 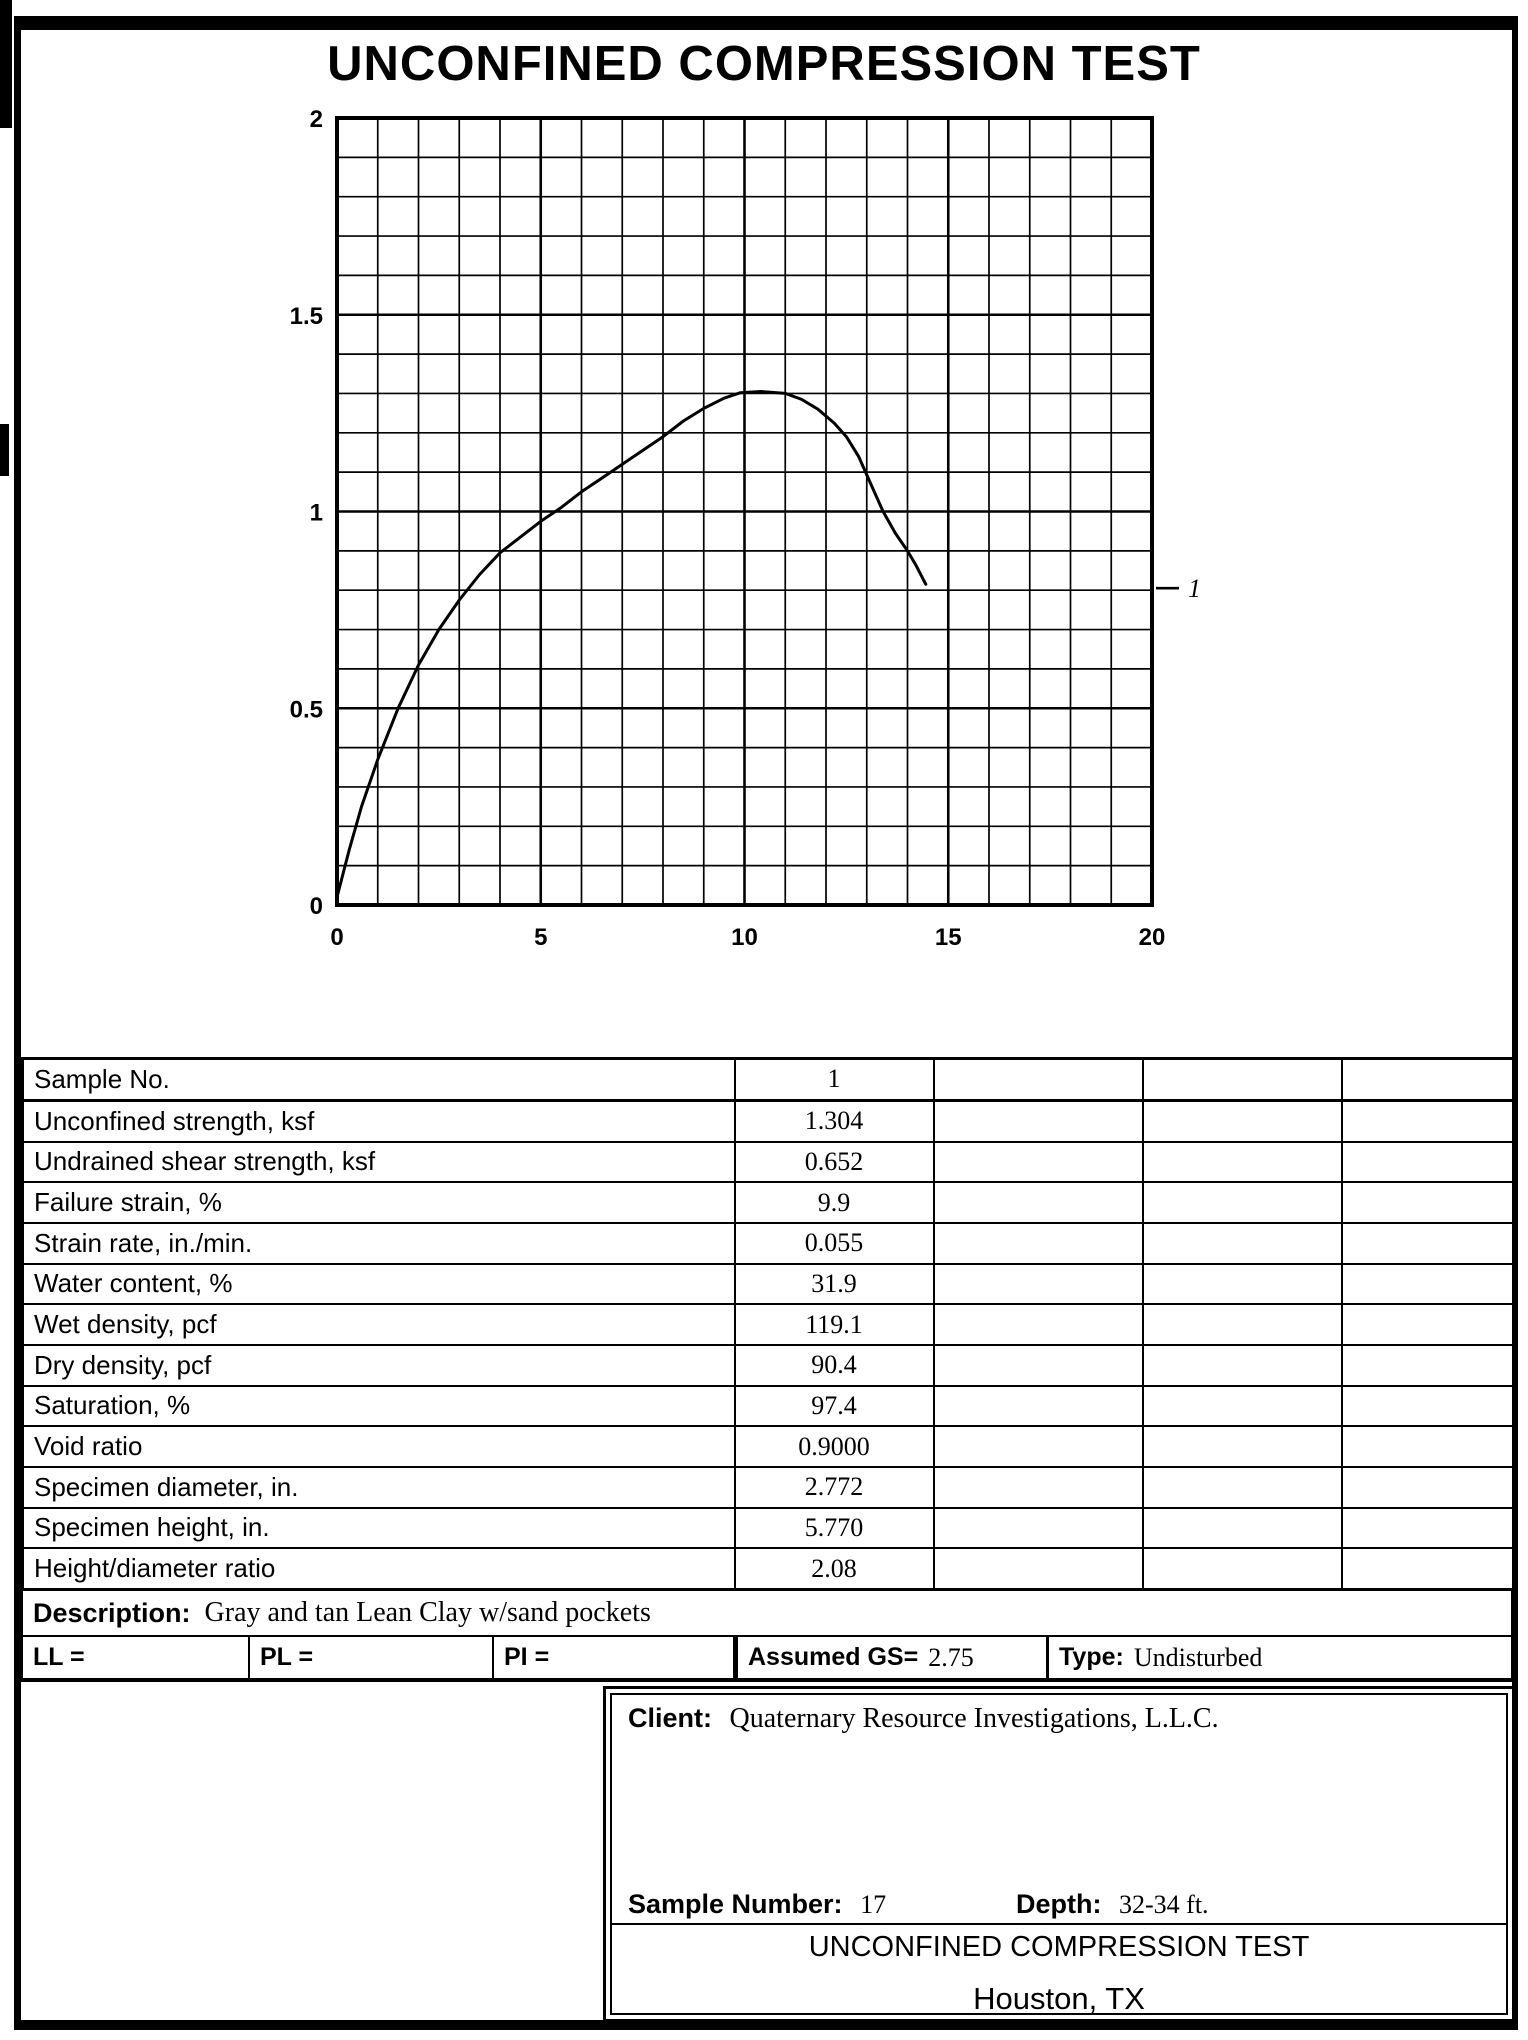 I want to click on ll-label: LL =, so click(x=59, y=1657).